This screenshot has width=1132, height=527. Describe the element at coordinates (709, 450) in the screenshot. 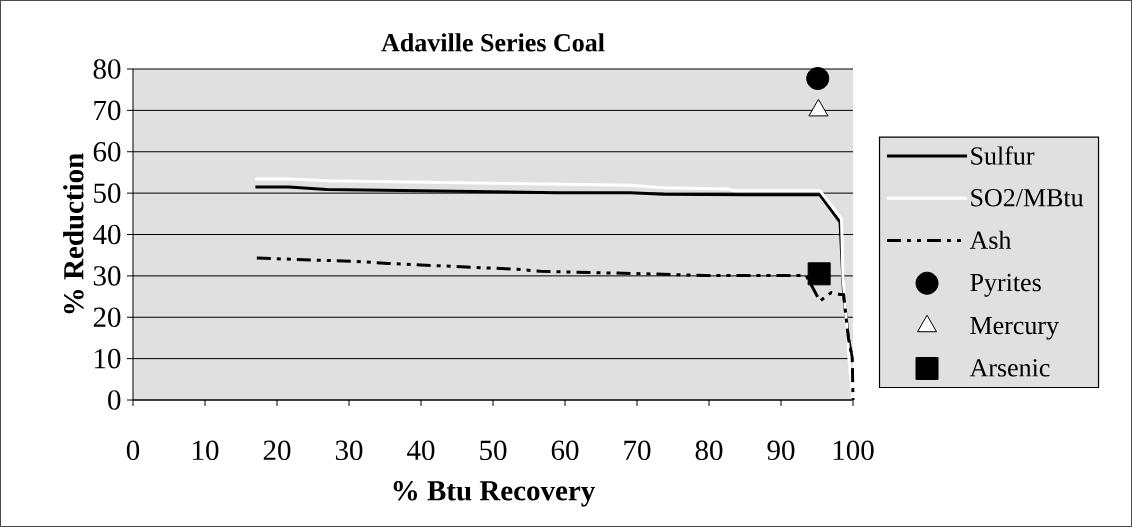

I see `x-tick-label: 80` at that location.